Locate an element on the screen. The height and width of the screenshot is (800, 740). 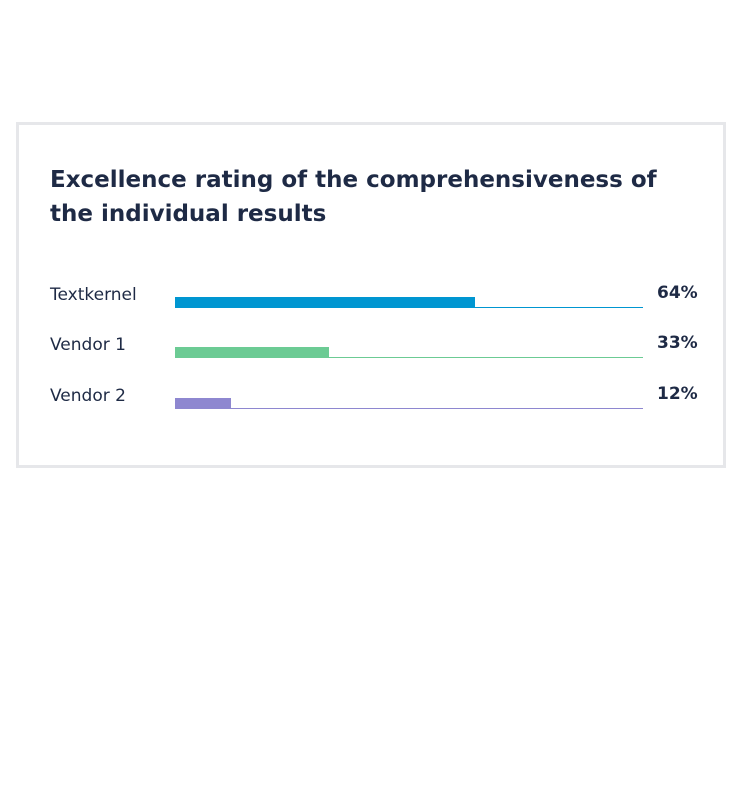
value-label: 64% is located at coordinates (677, 293).